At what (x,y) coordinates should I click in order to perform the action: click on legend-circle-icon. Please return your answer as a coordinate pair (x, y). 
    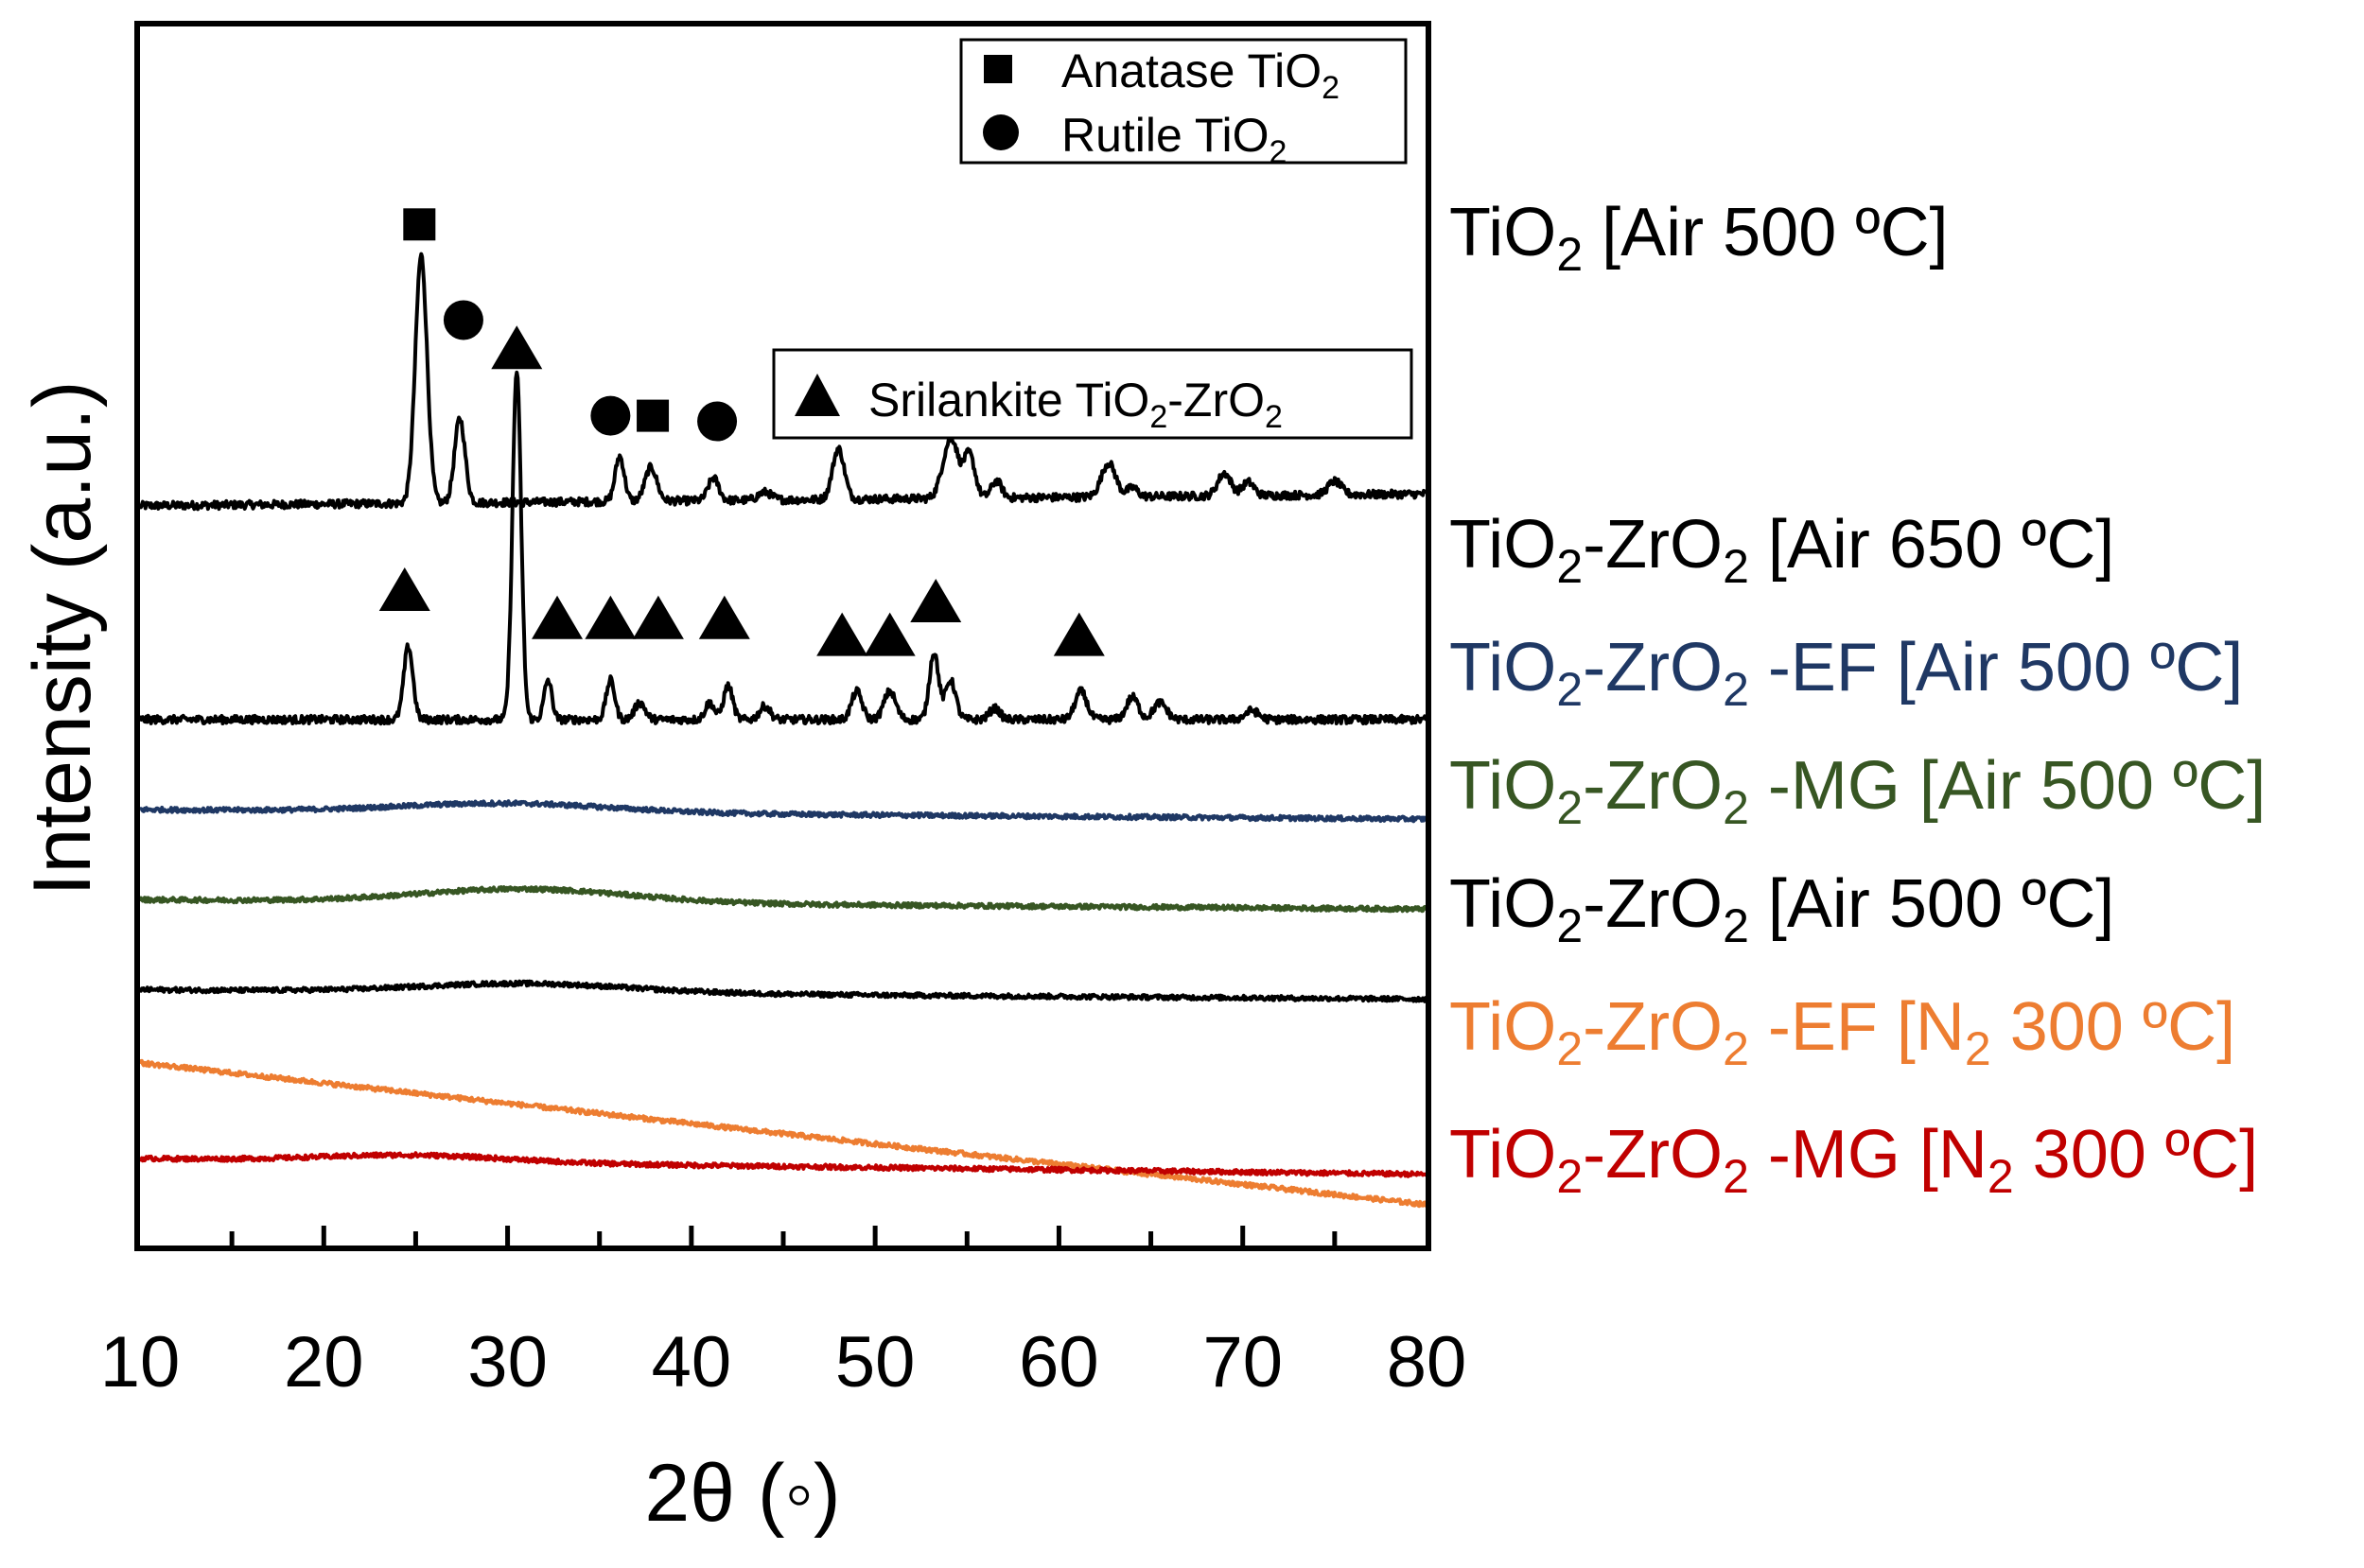
    Looking at the image, I should click on (1001, 132).